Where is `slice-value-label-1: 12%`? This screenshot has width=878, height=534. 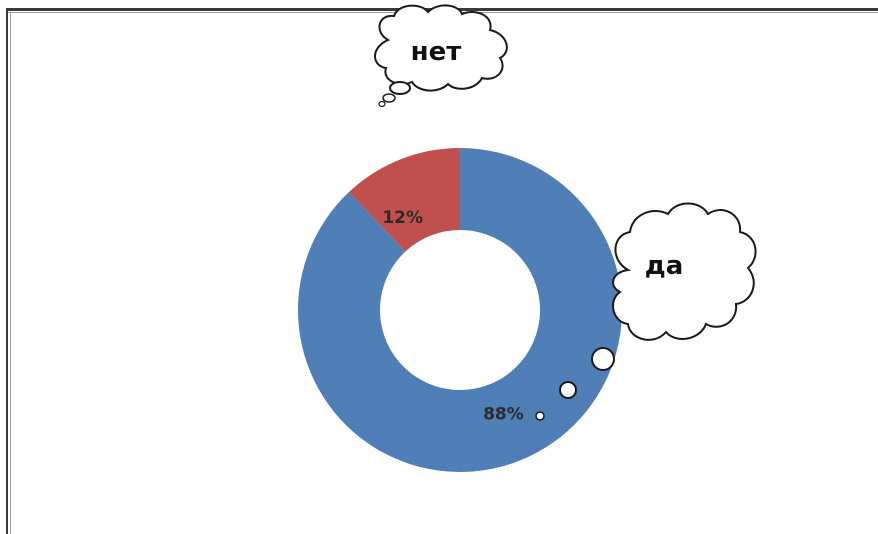 slice-value-label-1: 12% is located at coordinates (402, 218).